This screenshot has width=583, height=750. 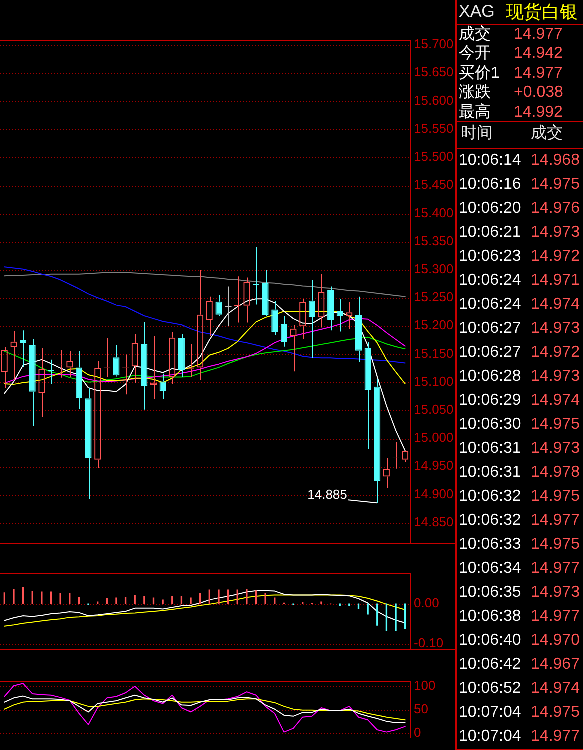 I want to click on text: 10:06:31 14.978, so click(x=519, y=473).